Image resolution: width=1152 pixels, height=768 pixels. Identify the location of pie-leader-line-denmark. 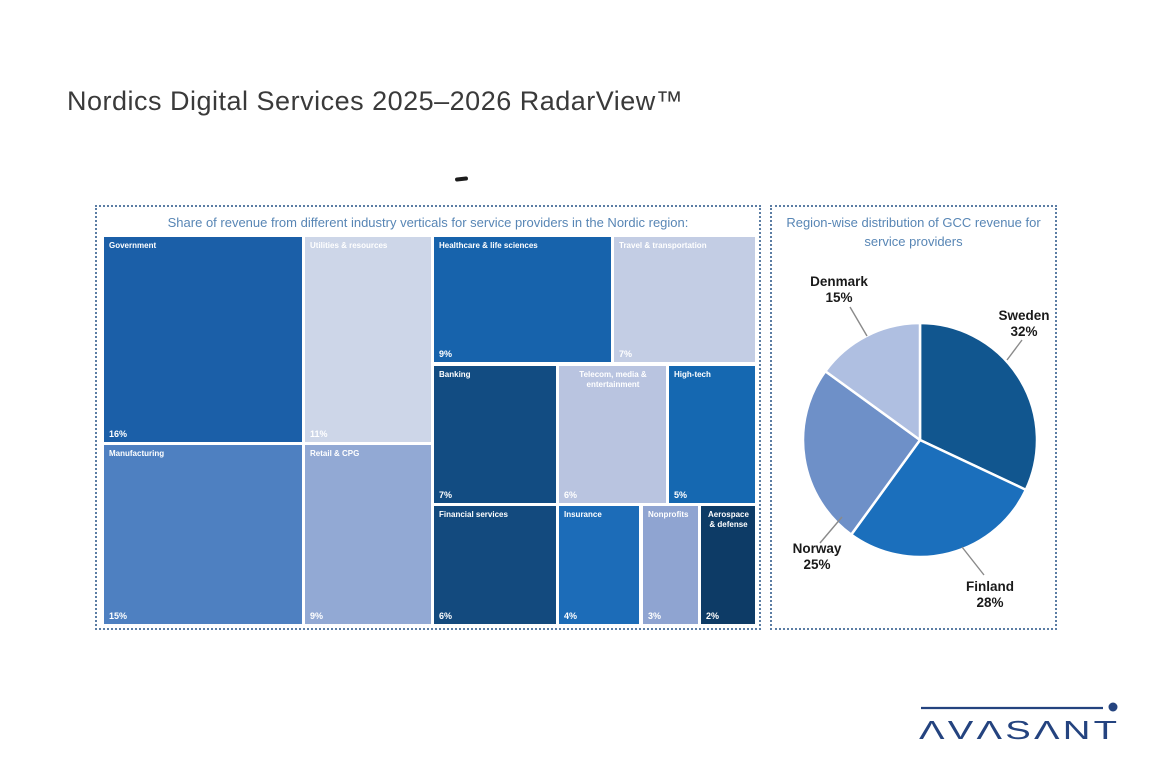
(858, 321).